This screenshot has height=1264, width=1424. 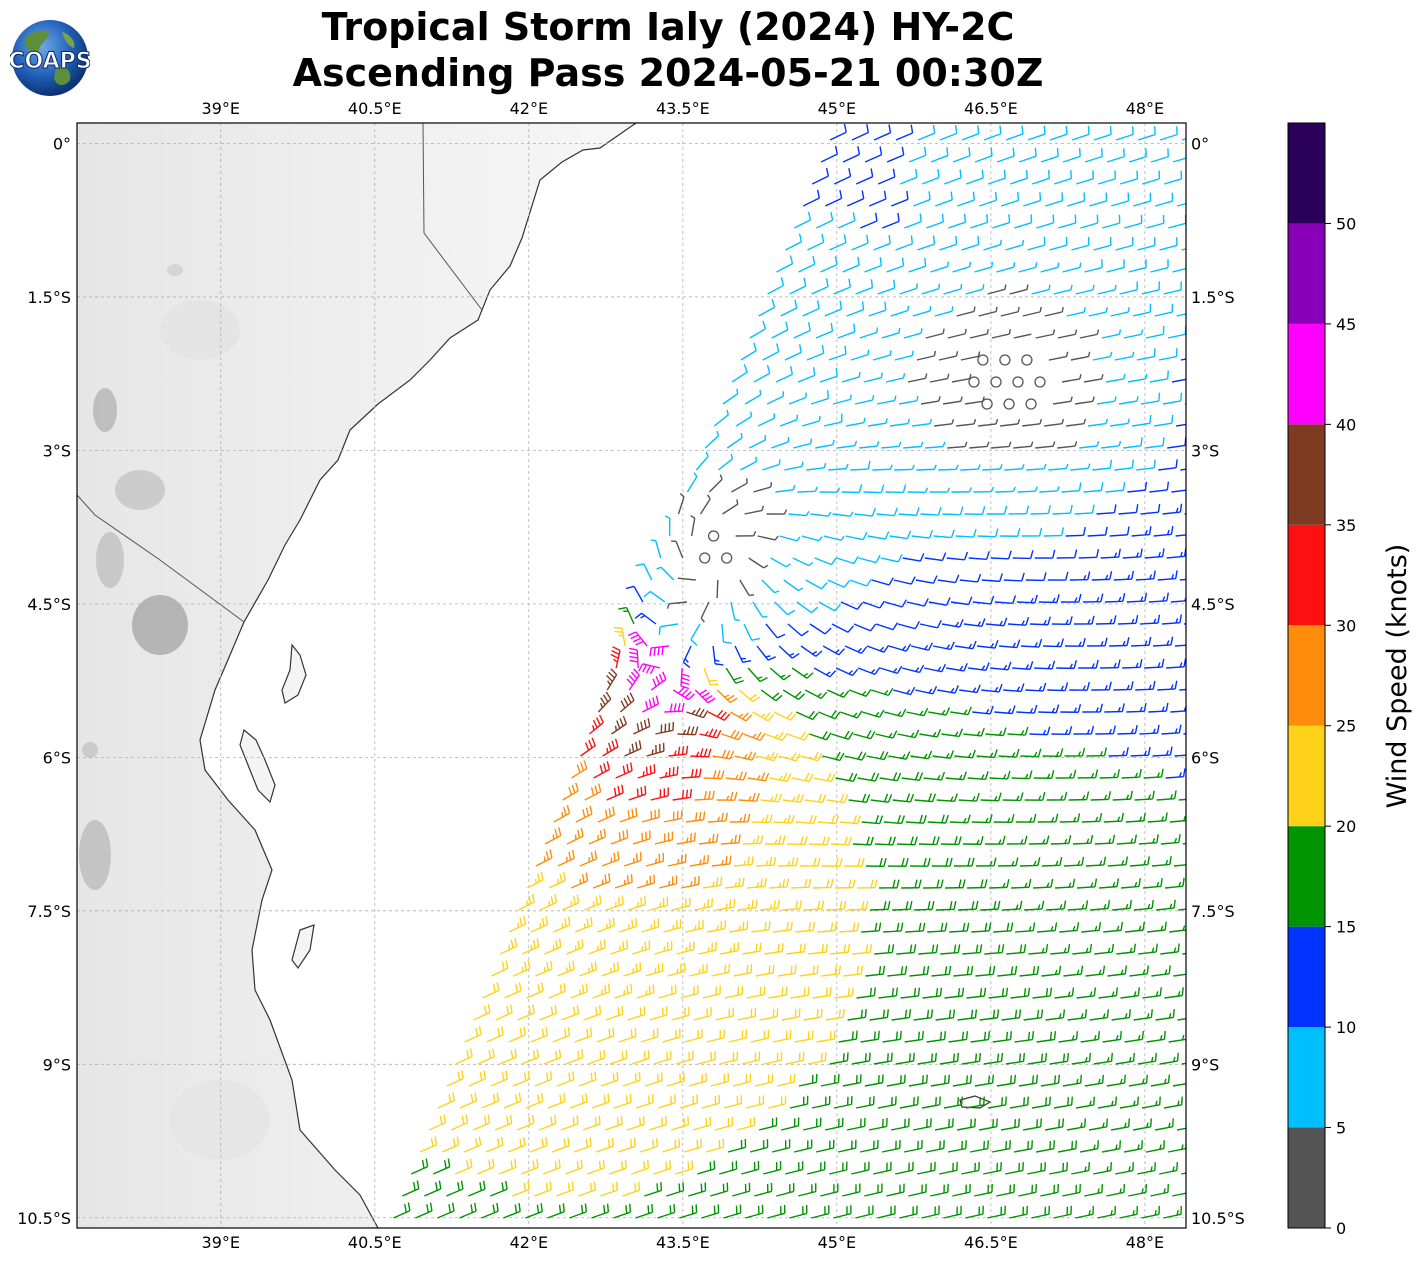 What do you see at coordinates (257, 766) in the screenshot?
I see `island-zanzibar` at bounding box center [257, 766].